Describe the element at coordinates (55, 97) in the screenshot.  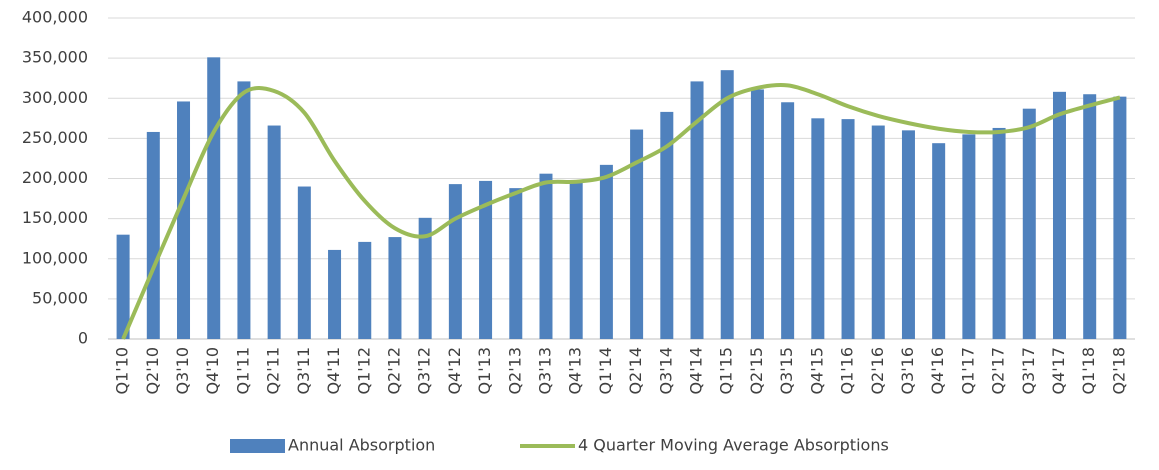
I see `y-tick-label: 300,000` at that location.